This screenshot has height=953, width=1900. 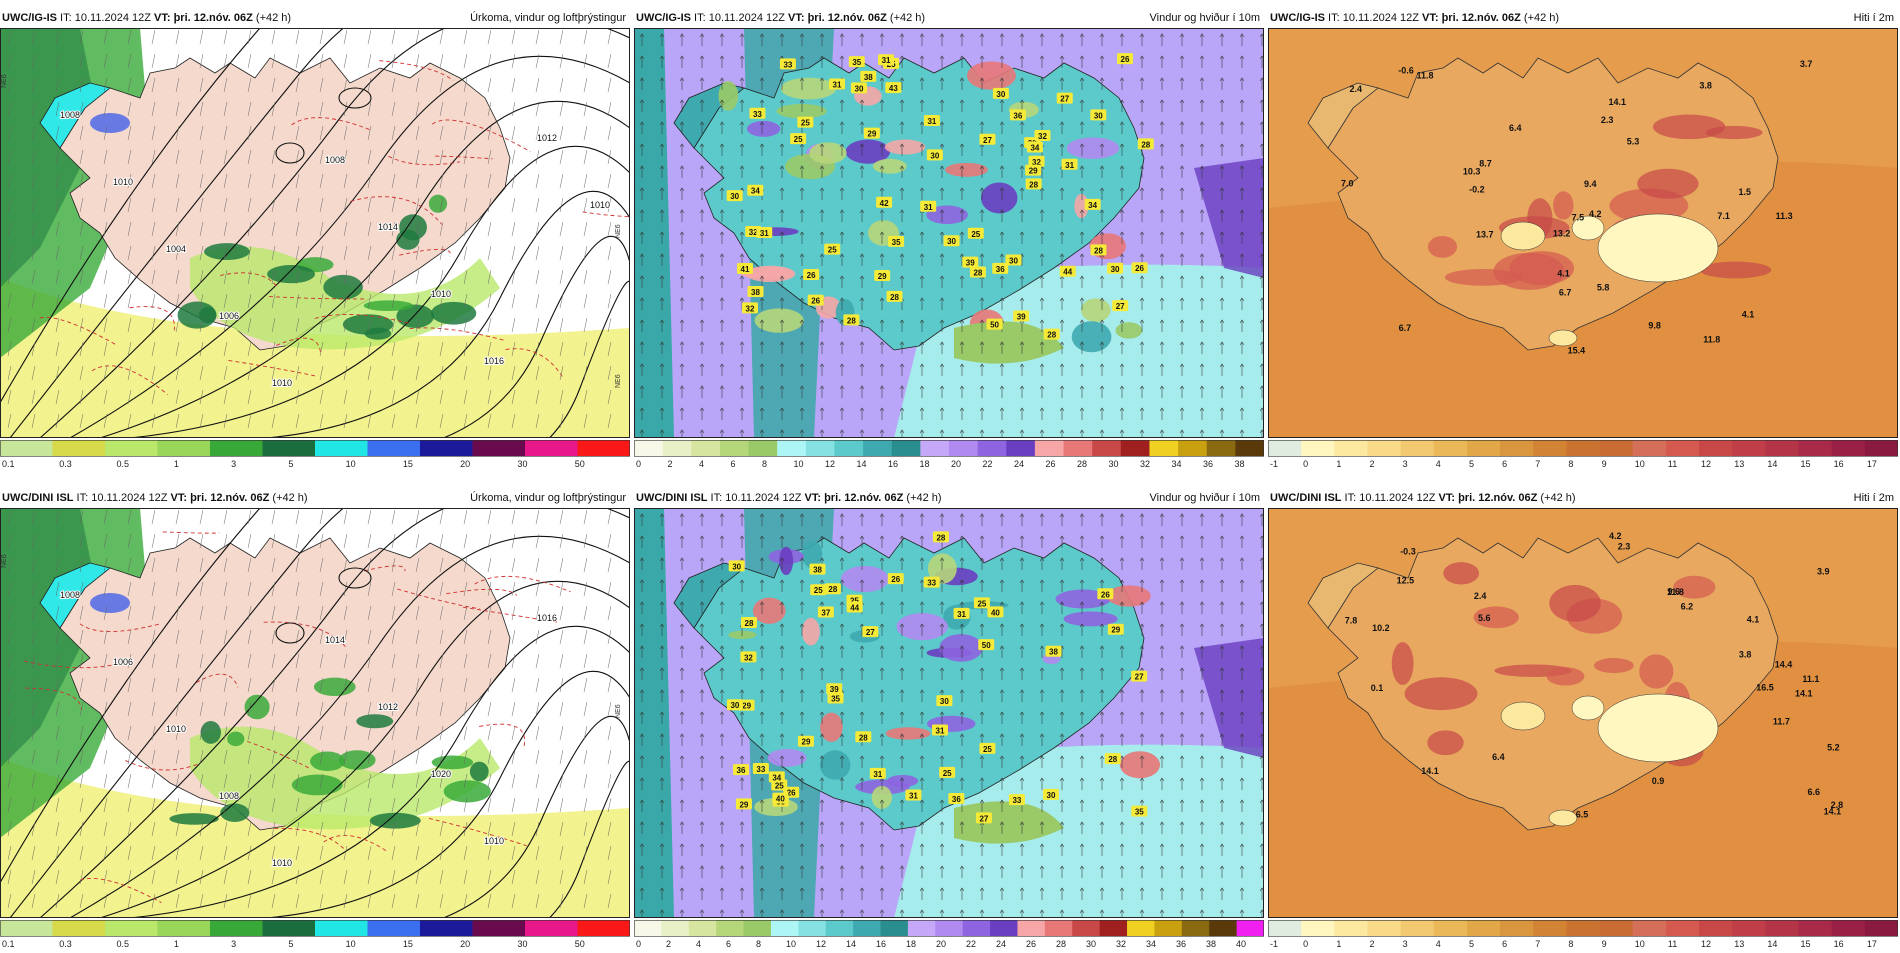 I want to click on gust-label: 37, so click(x=825, y=612).